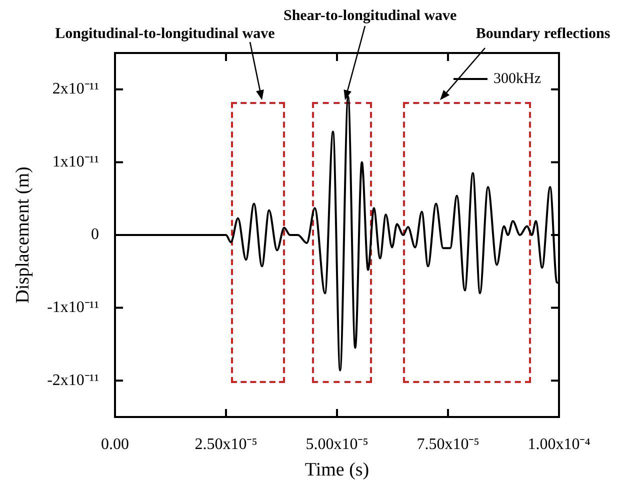 Image resolution: width=642 pixels, height=494 pixels. I want to click on y-tick-label: 2x10⁻¹¹, so click(76, 89).